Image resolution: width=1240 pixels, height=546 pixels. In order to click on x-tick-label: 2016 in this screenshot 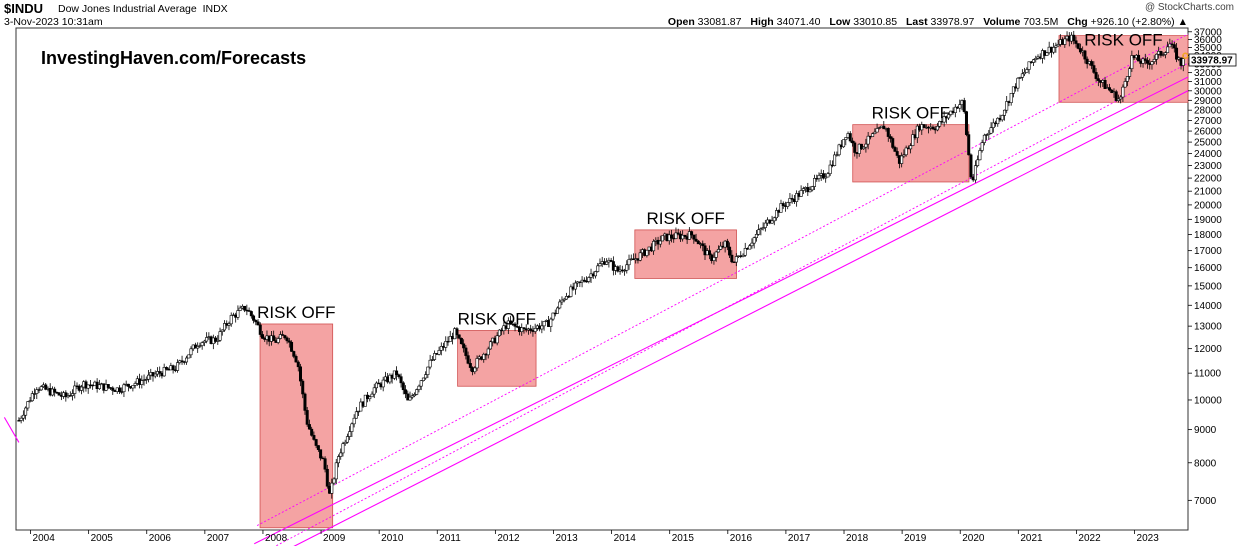, I will do `click(741, 538)`.